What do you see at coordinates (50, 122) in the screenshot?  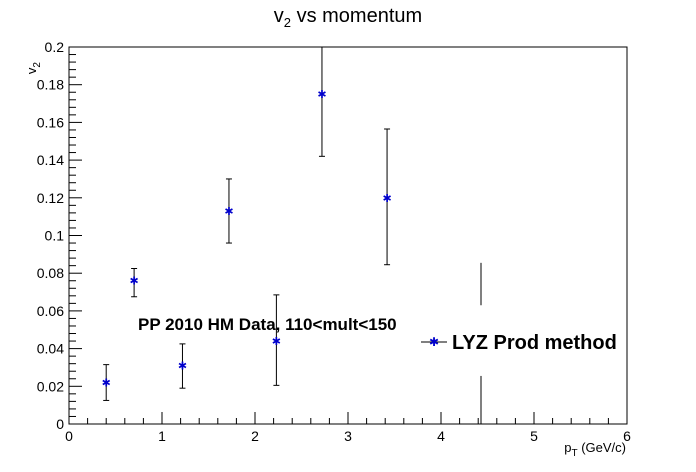 I see `y-tick-label: 0.16` at bounding box center [50, 122].